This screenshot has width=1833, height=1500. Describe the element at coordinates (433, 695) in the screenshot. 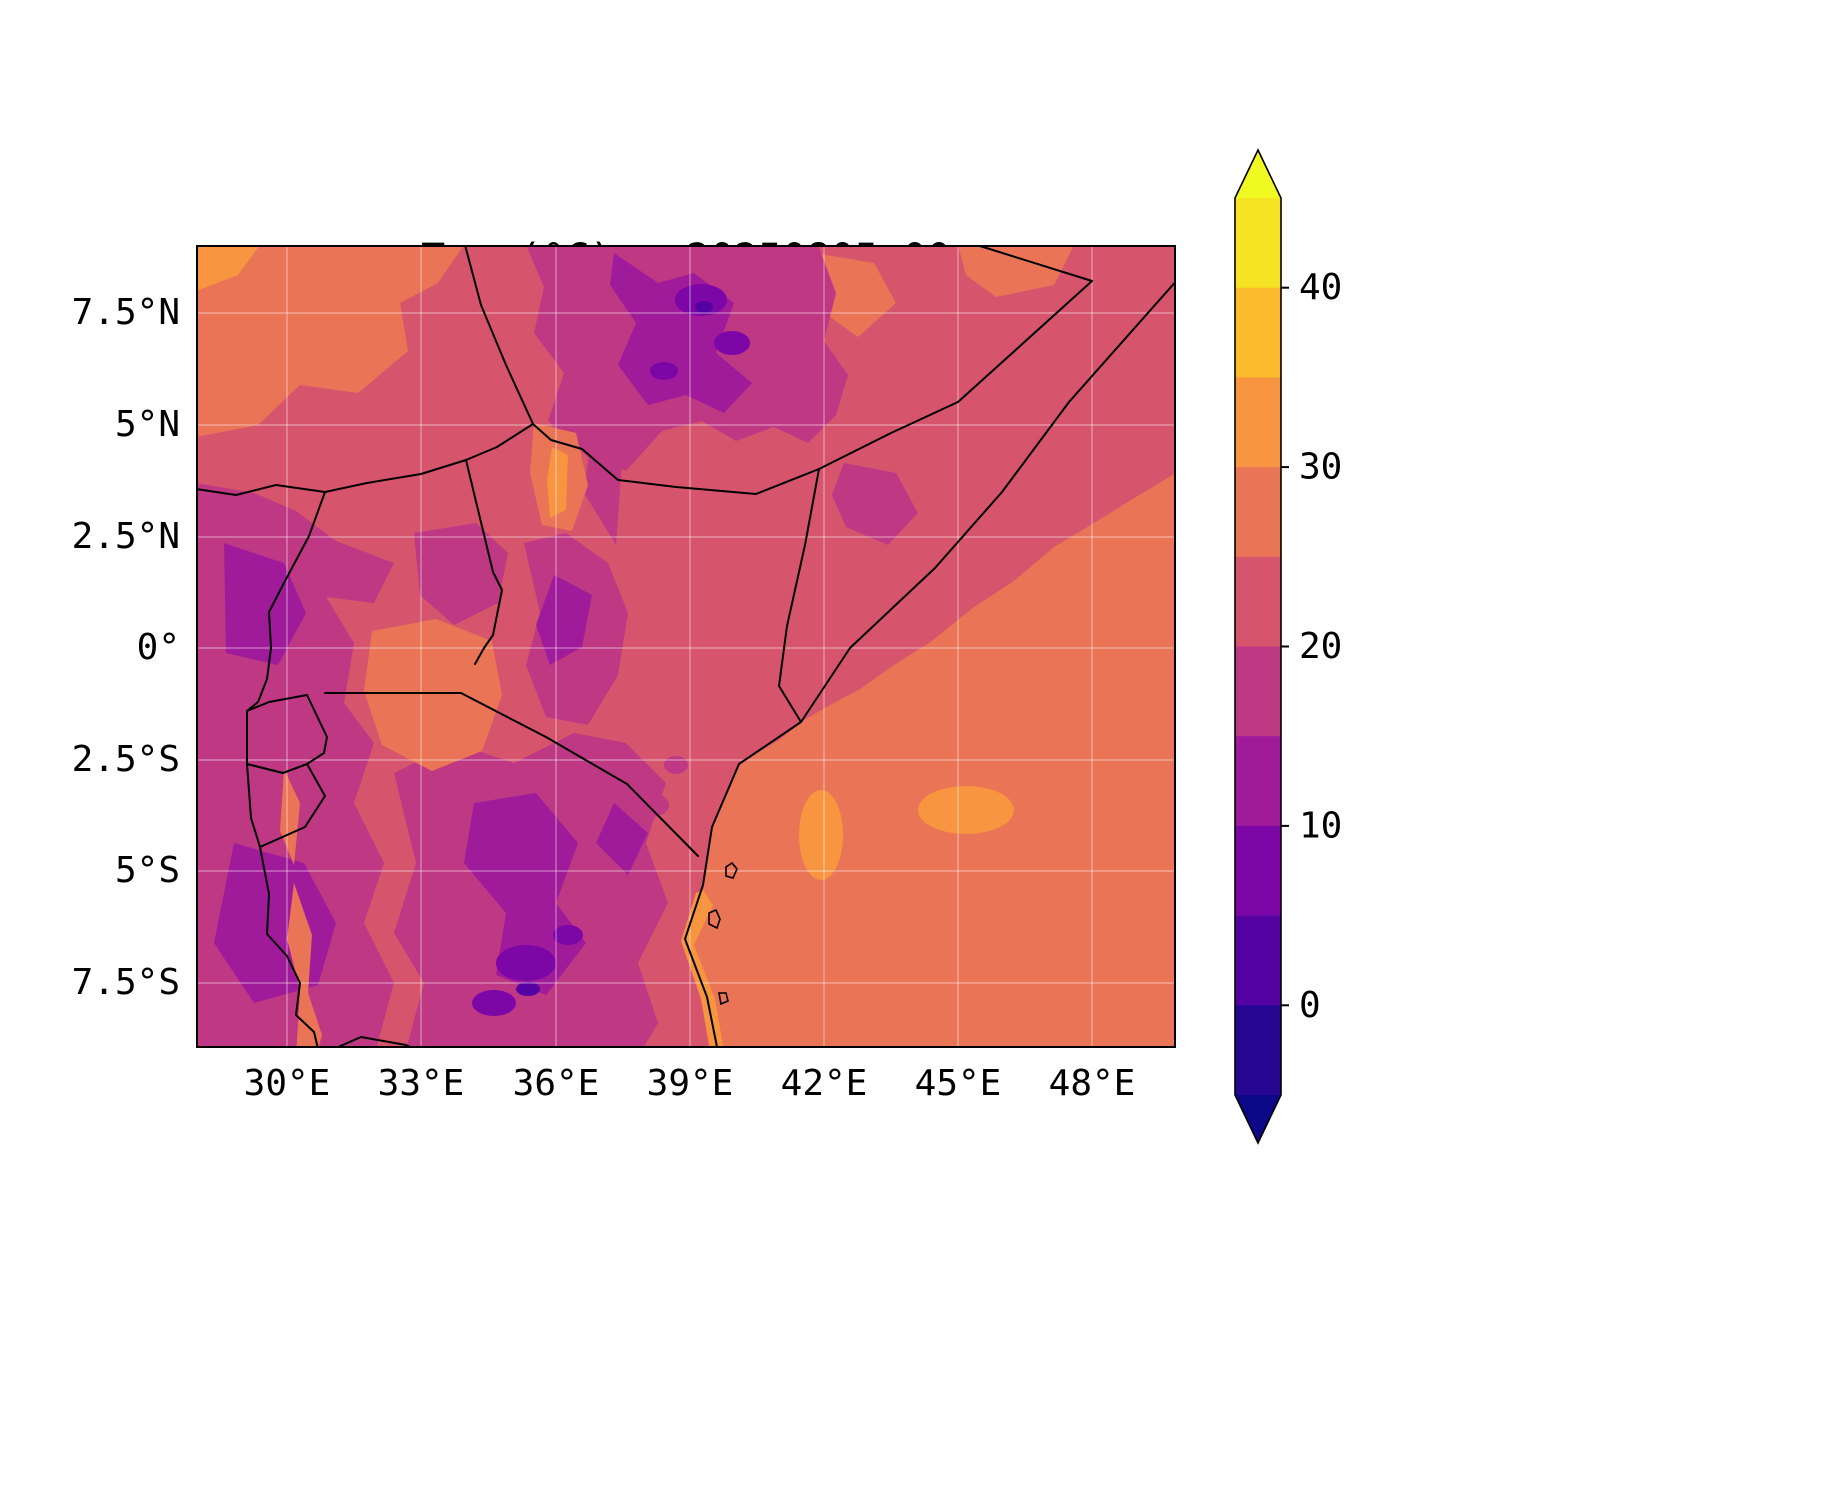

I see `lake-victoria` at that location.